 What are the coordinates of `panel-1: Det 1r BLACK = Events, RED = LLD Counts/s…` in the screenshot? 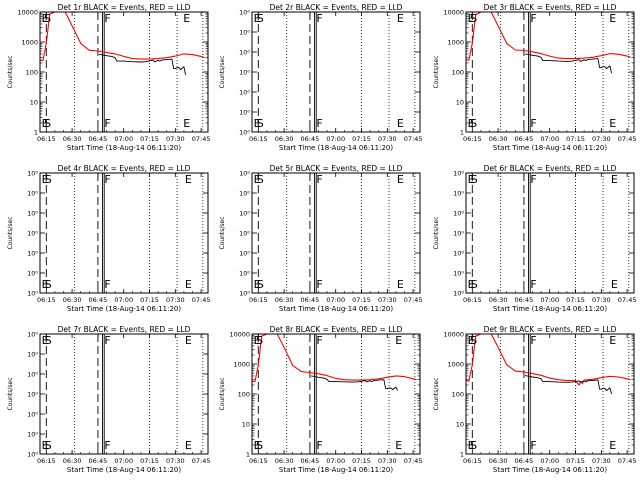 It's located at (108, 77).